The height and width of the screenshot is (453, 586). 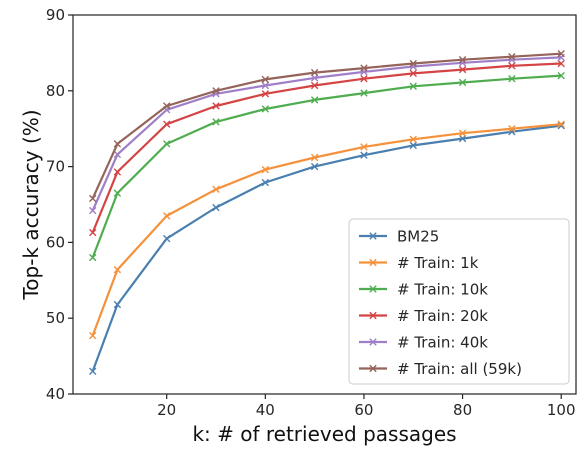 I want to click on legend-item: BM25, so click(x=399, y=237).